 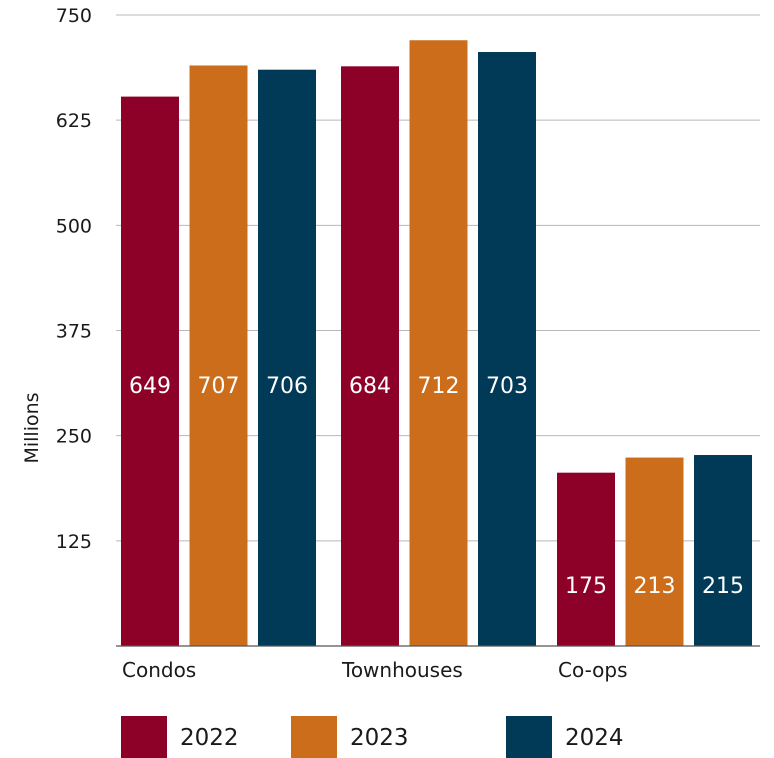 I want to click on y-axis-ticks: 125 250 375 500 625 750, so click(x=74, y=279).